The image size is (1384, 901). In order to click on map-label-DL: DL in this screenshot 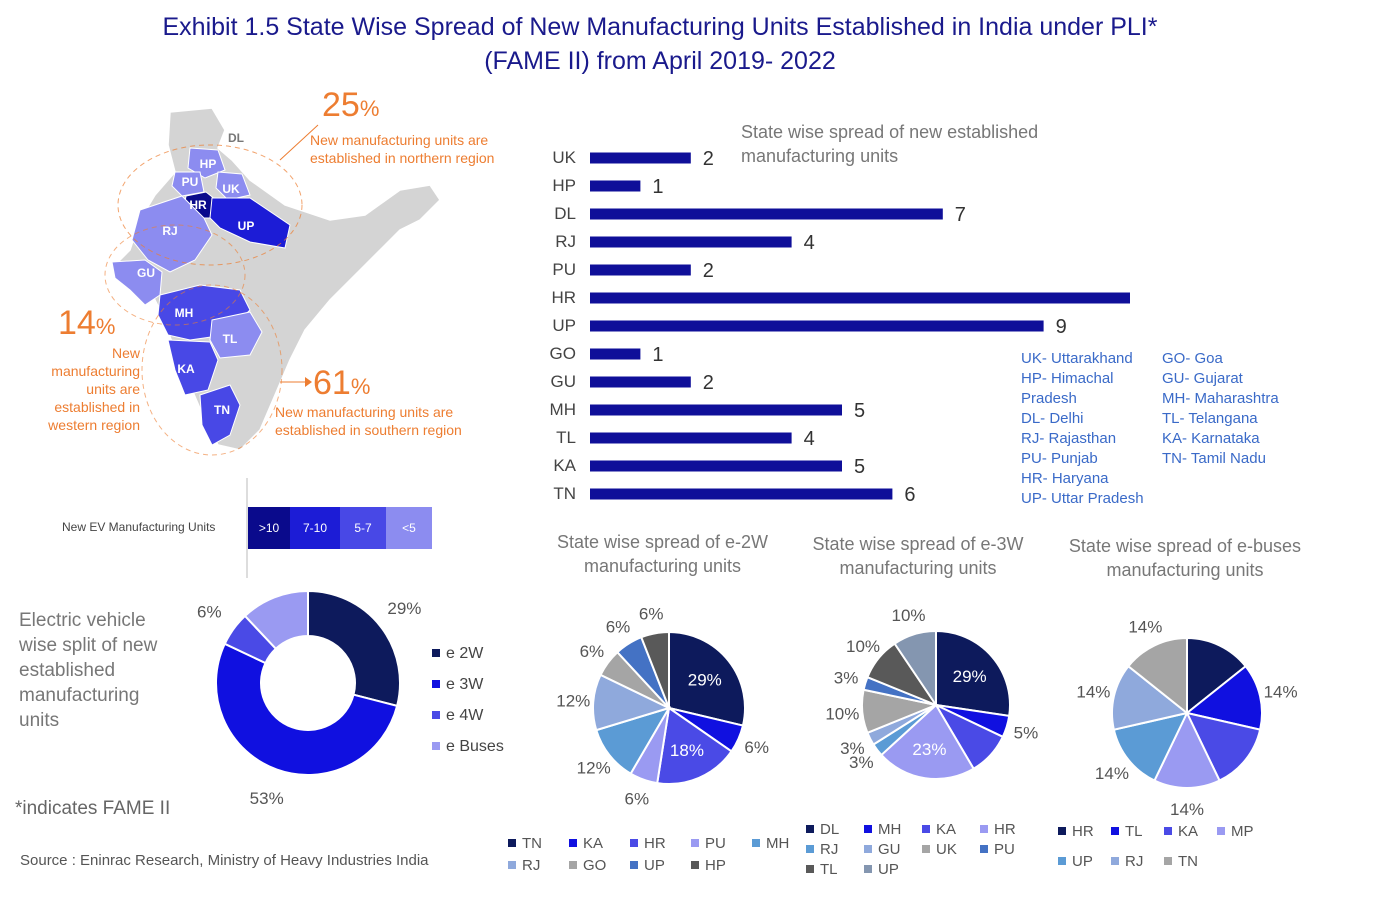, I will do `click(236, 138)`.